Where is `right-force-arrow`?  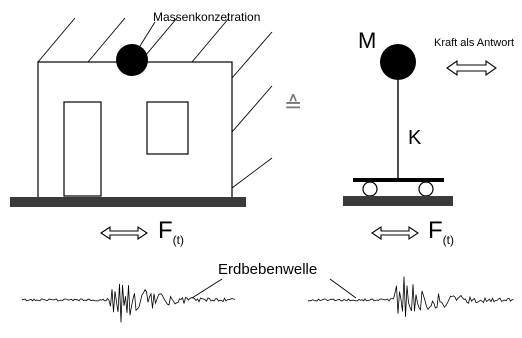 right-force-arrow is located at coordinates (395, 233).